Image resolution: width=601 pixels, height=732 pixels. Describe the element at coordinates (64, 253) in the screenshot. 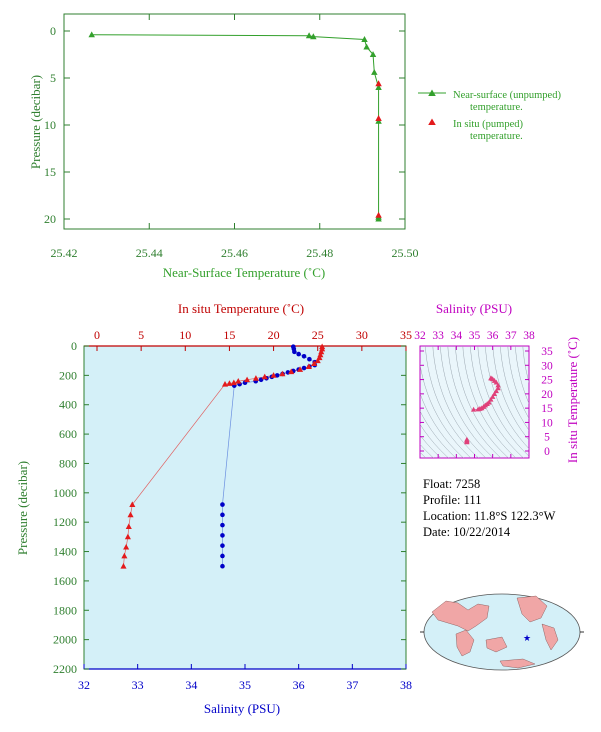

I see `near-surface-x-tick-label: 25.42` at that location.